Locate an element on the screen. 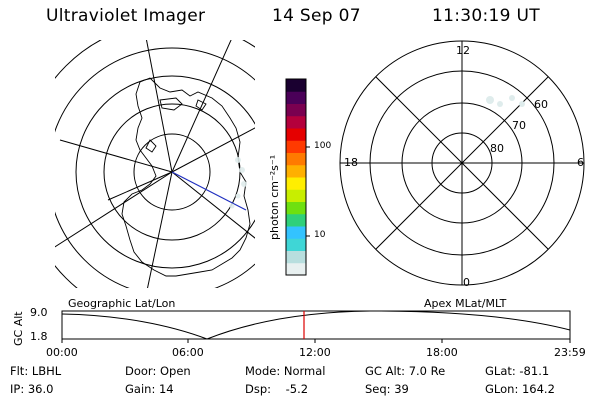  gain-info: Gain: 14 is located at coordinates (149, 389).